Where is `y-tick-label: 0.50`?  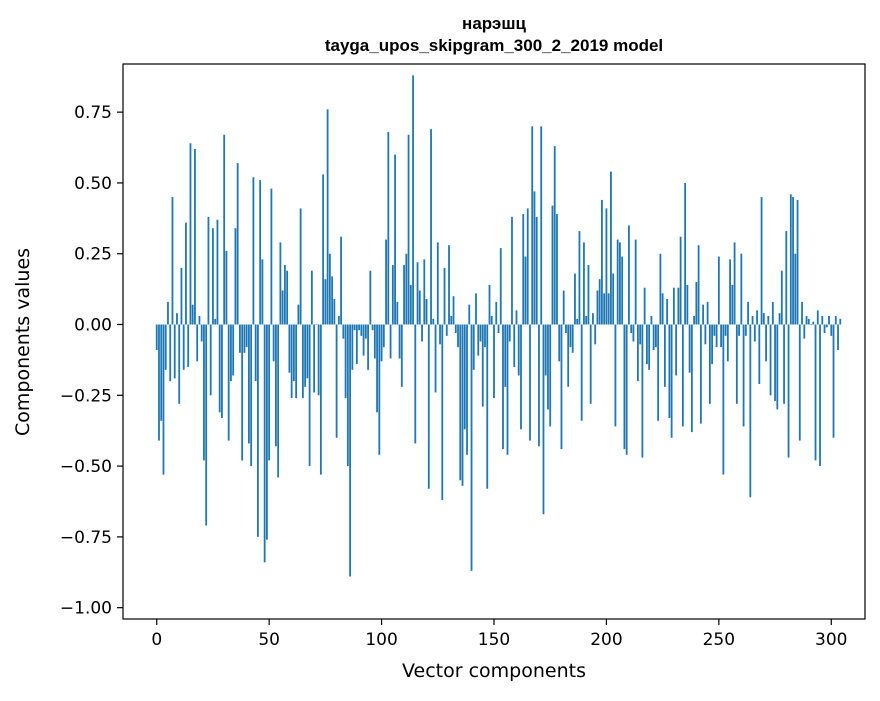 y-tick-label: 0.50 is located at coordinates (93, 184).